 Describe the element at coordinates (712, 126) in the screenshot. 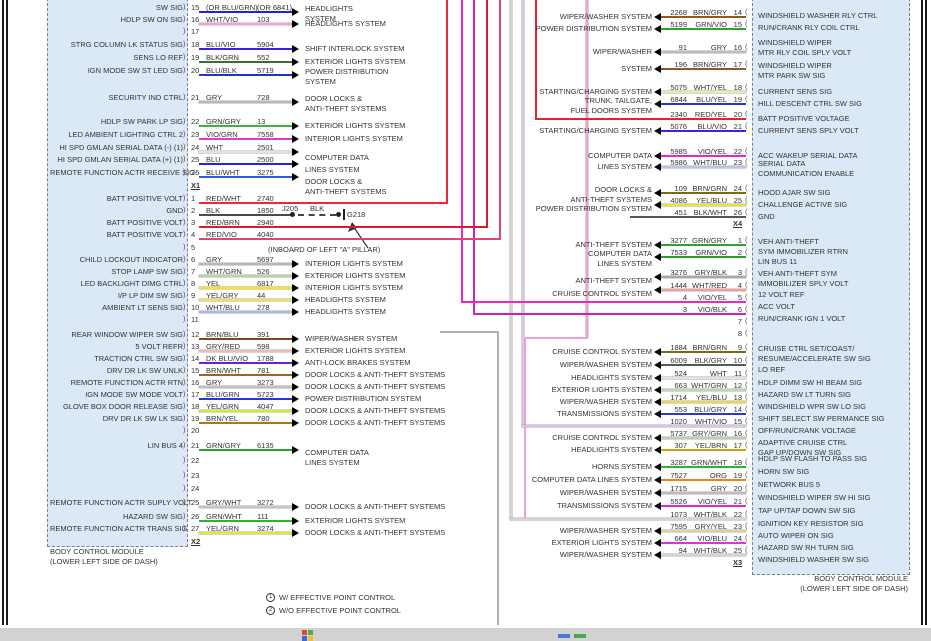

I see `wire-color-label: BLU/VIO` at that location.